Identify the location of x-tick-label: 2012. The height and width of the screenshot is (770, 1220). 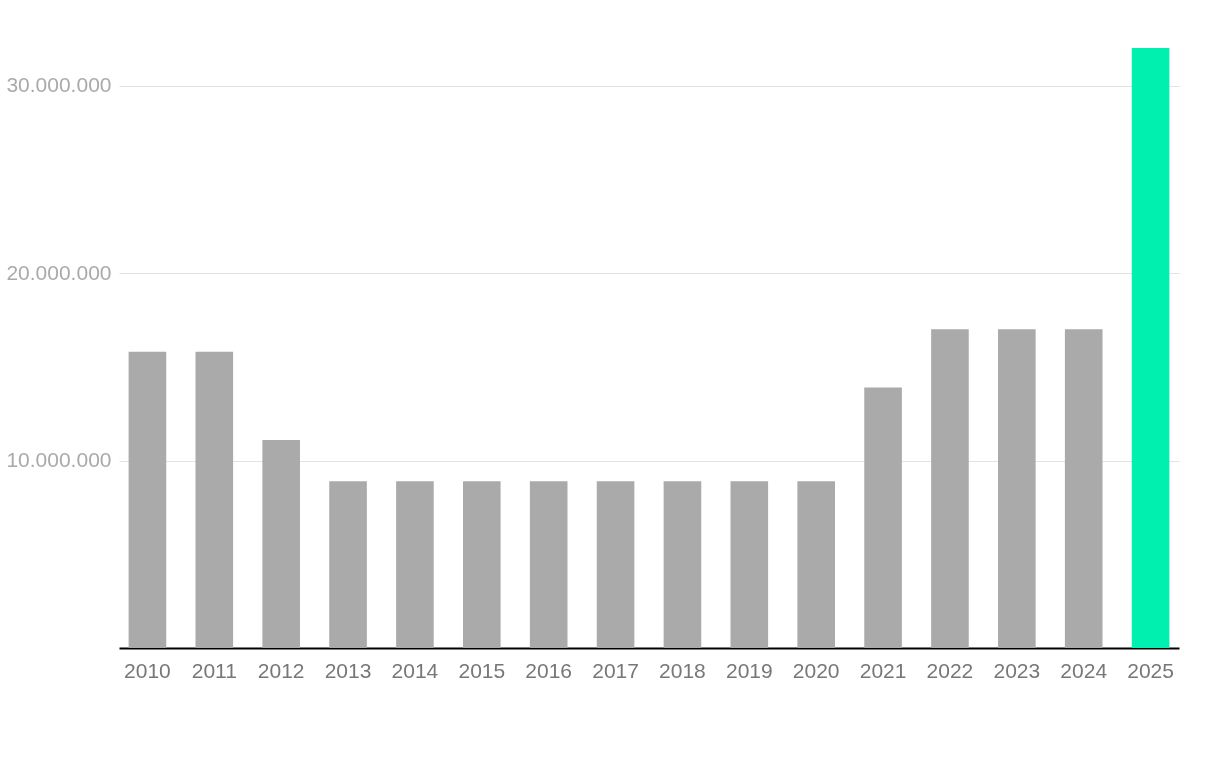
(281, 670).